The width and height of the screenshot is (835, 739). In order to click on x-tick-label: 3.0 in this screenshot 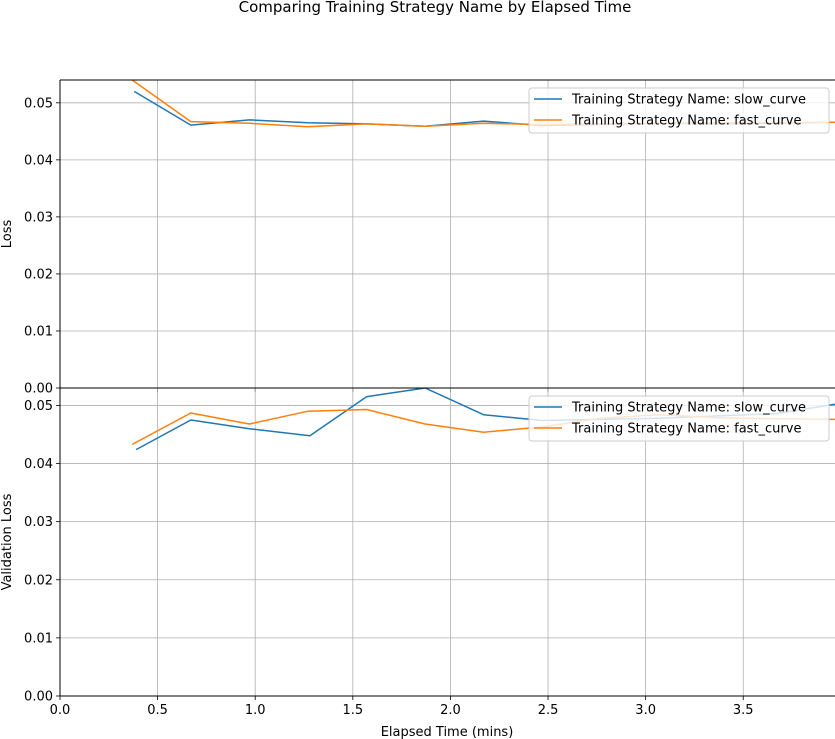, I will do `click(645, 710)`.